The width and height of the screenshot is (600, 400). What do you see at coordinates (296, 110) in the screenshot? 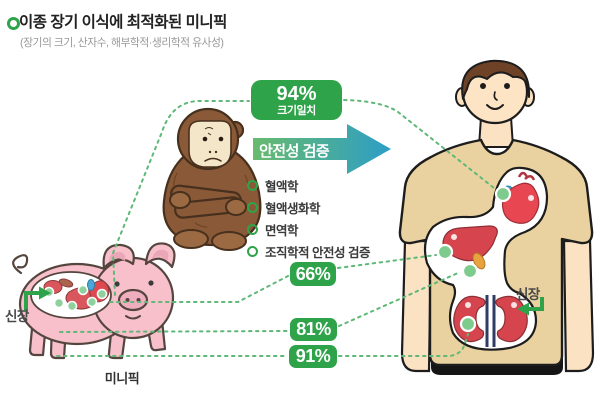
I see `size-match-label: 크기일치` at bounding box center [296, 110].